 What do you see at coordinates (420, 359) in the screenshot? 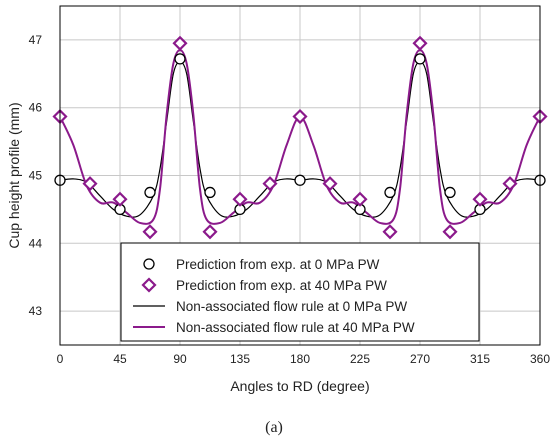
I see `x-tick-label: 270` at bounding box center [420, 359].